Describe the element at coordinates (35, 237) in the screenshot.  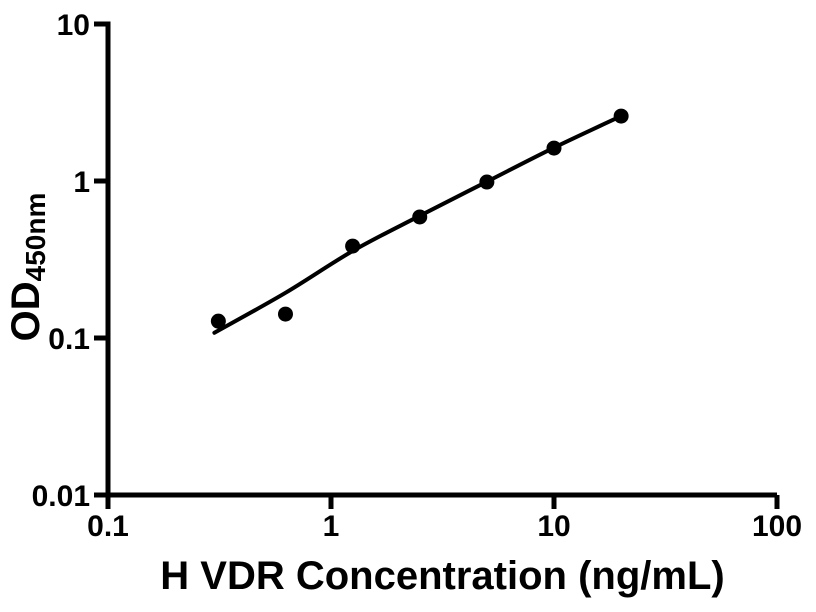
I see `y-axis-title-subscript: 450nm` at that location.